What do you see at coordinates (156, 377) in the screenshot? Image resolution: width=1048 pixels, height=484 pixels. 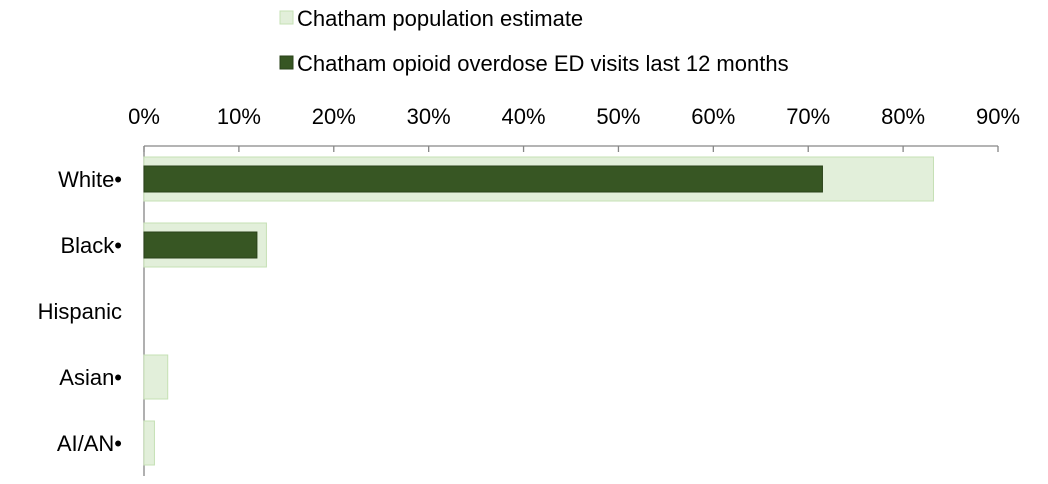 I see `population-bar-asian` at bounding box center [156, 377].